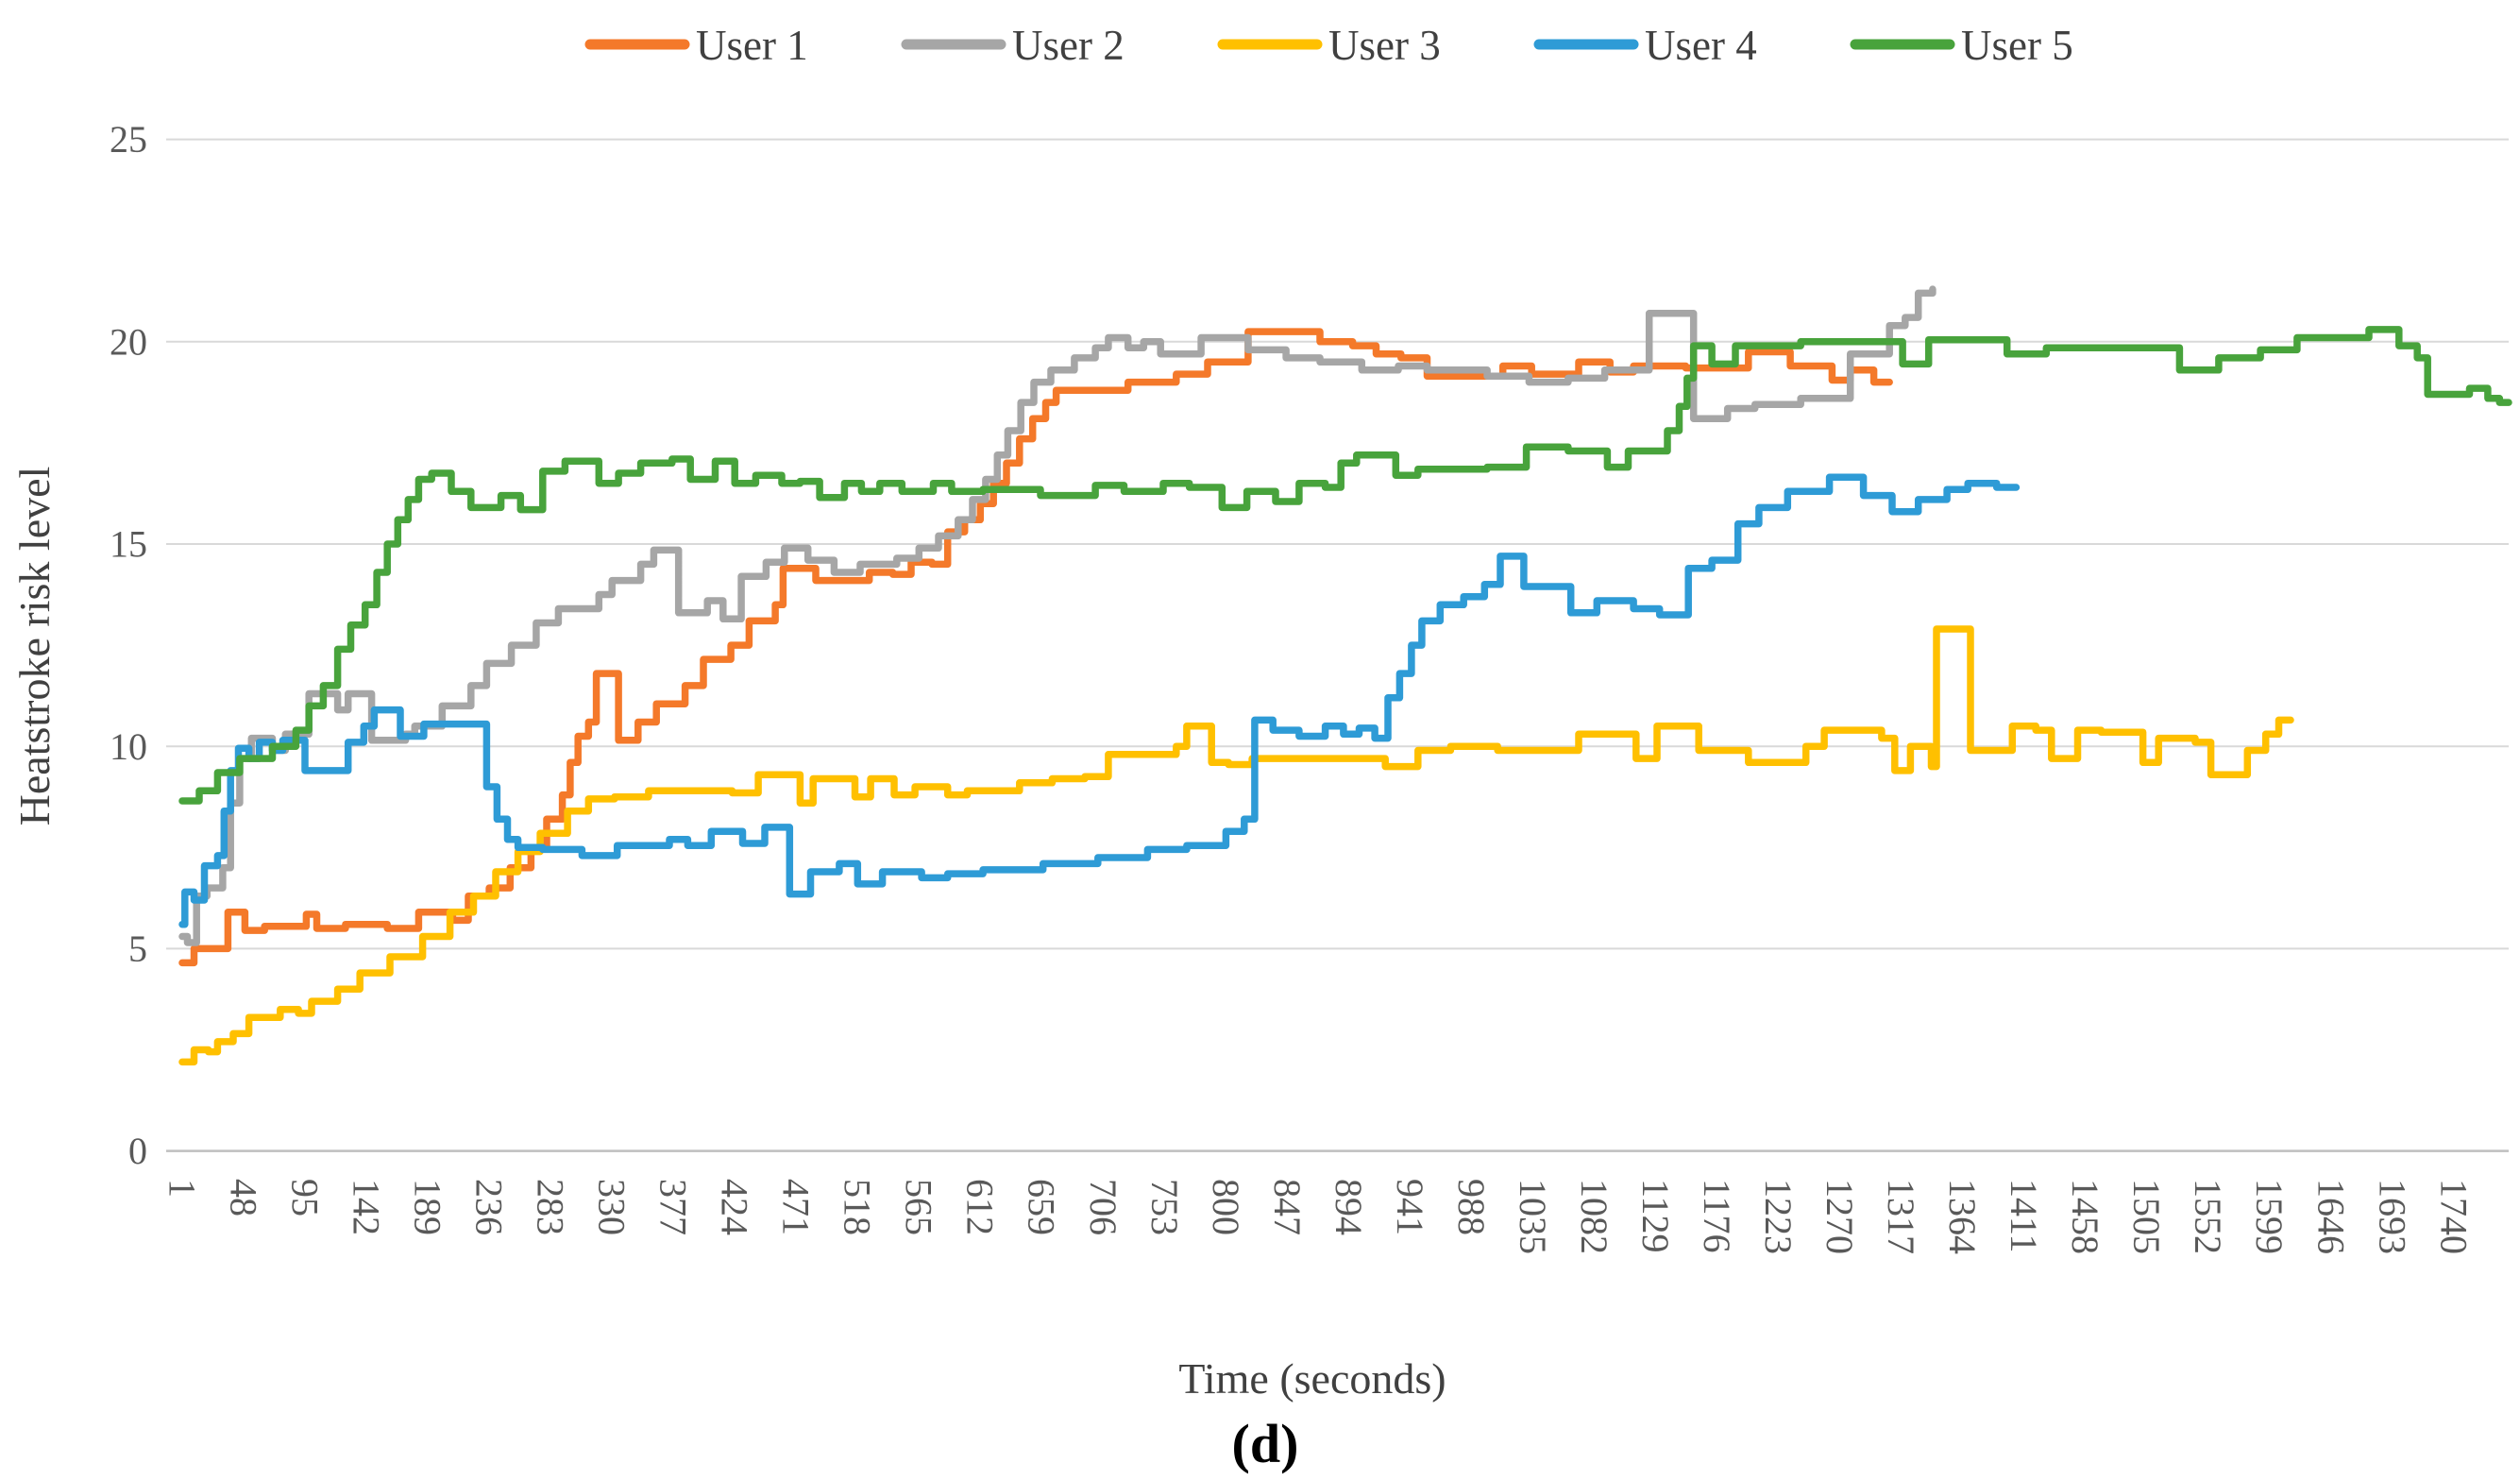 Image resolution: width=2520 pixels, height=1480 pixels. Describe the element at coordinates (1471, 1207) in the screenshot. I see `x-tick-label: 988` at that location.